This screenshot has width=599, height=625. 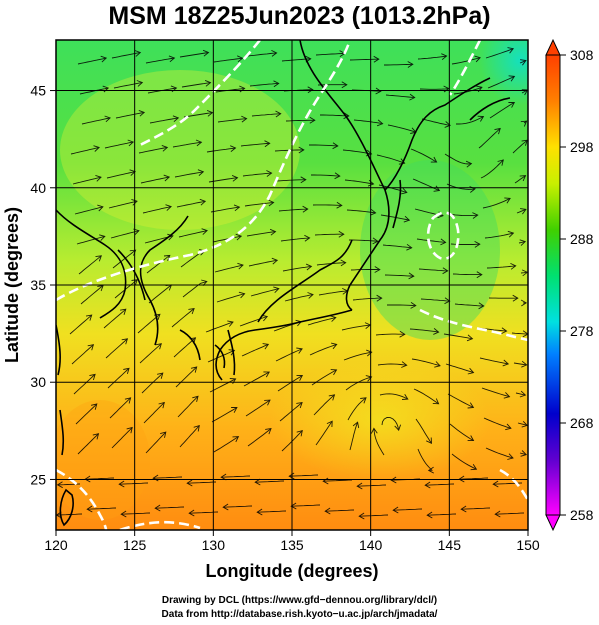 I want to click on x-axis-label: Longitude (degrees), so click(x=291, y=571).